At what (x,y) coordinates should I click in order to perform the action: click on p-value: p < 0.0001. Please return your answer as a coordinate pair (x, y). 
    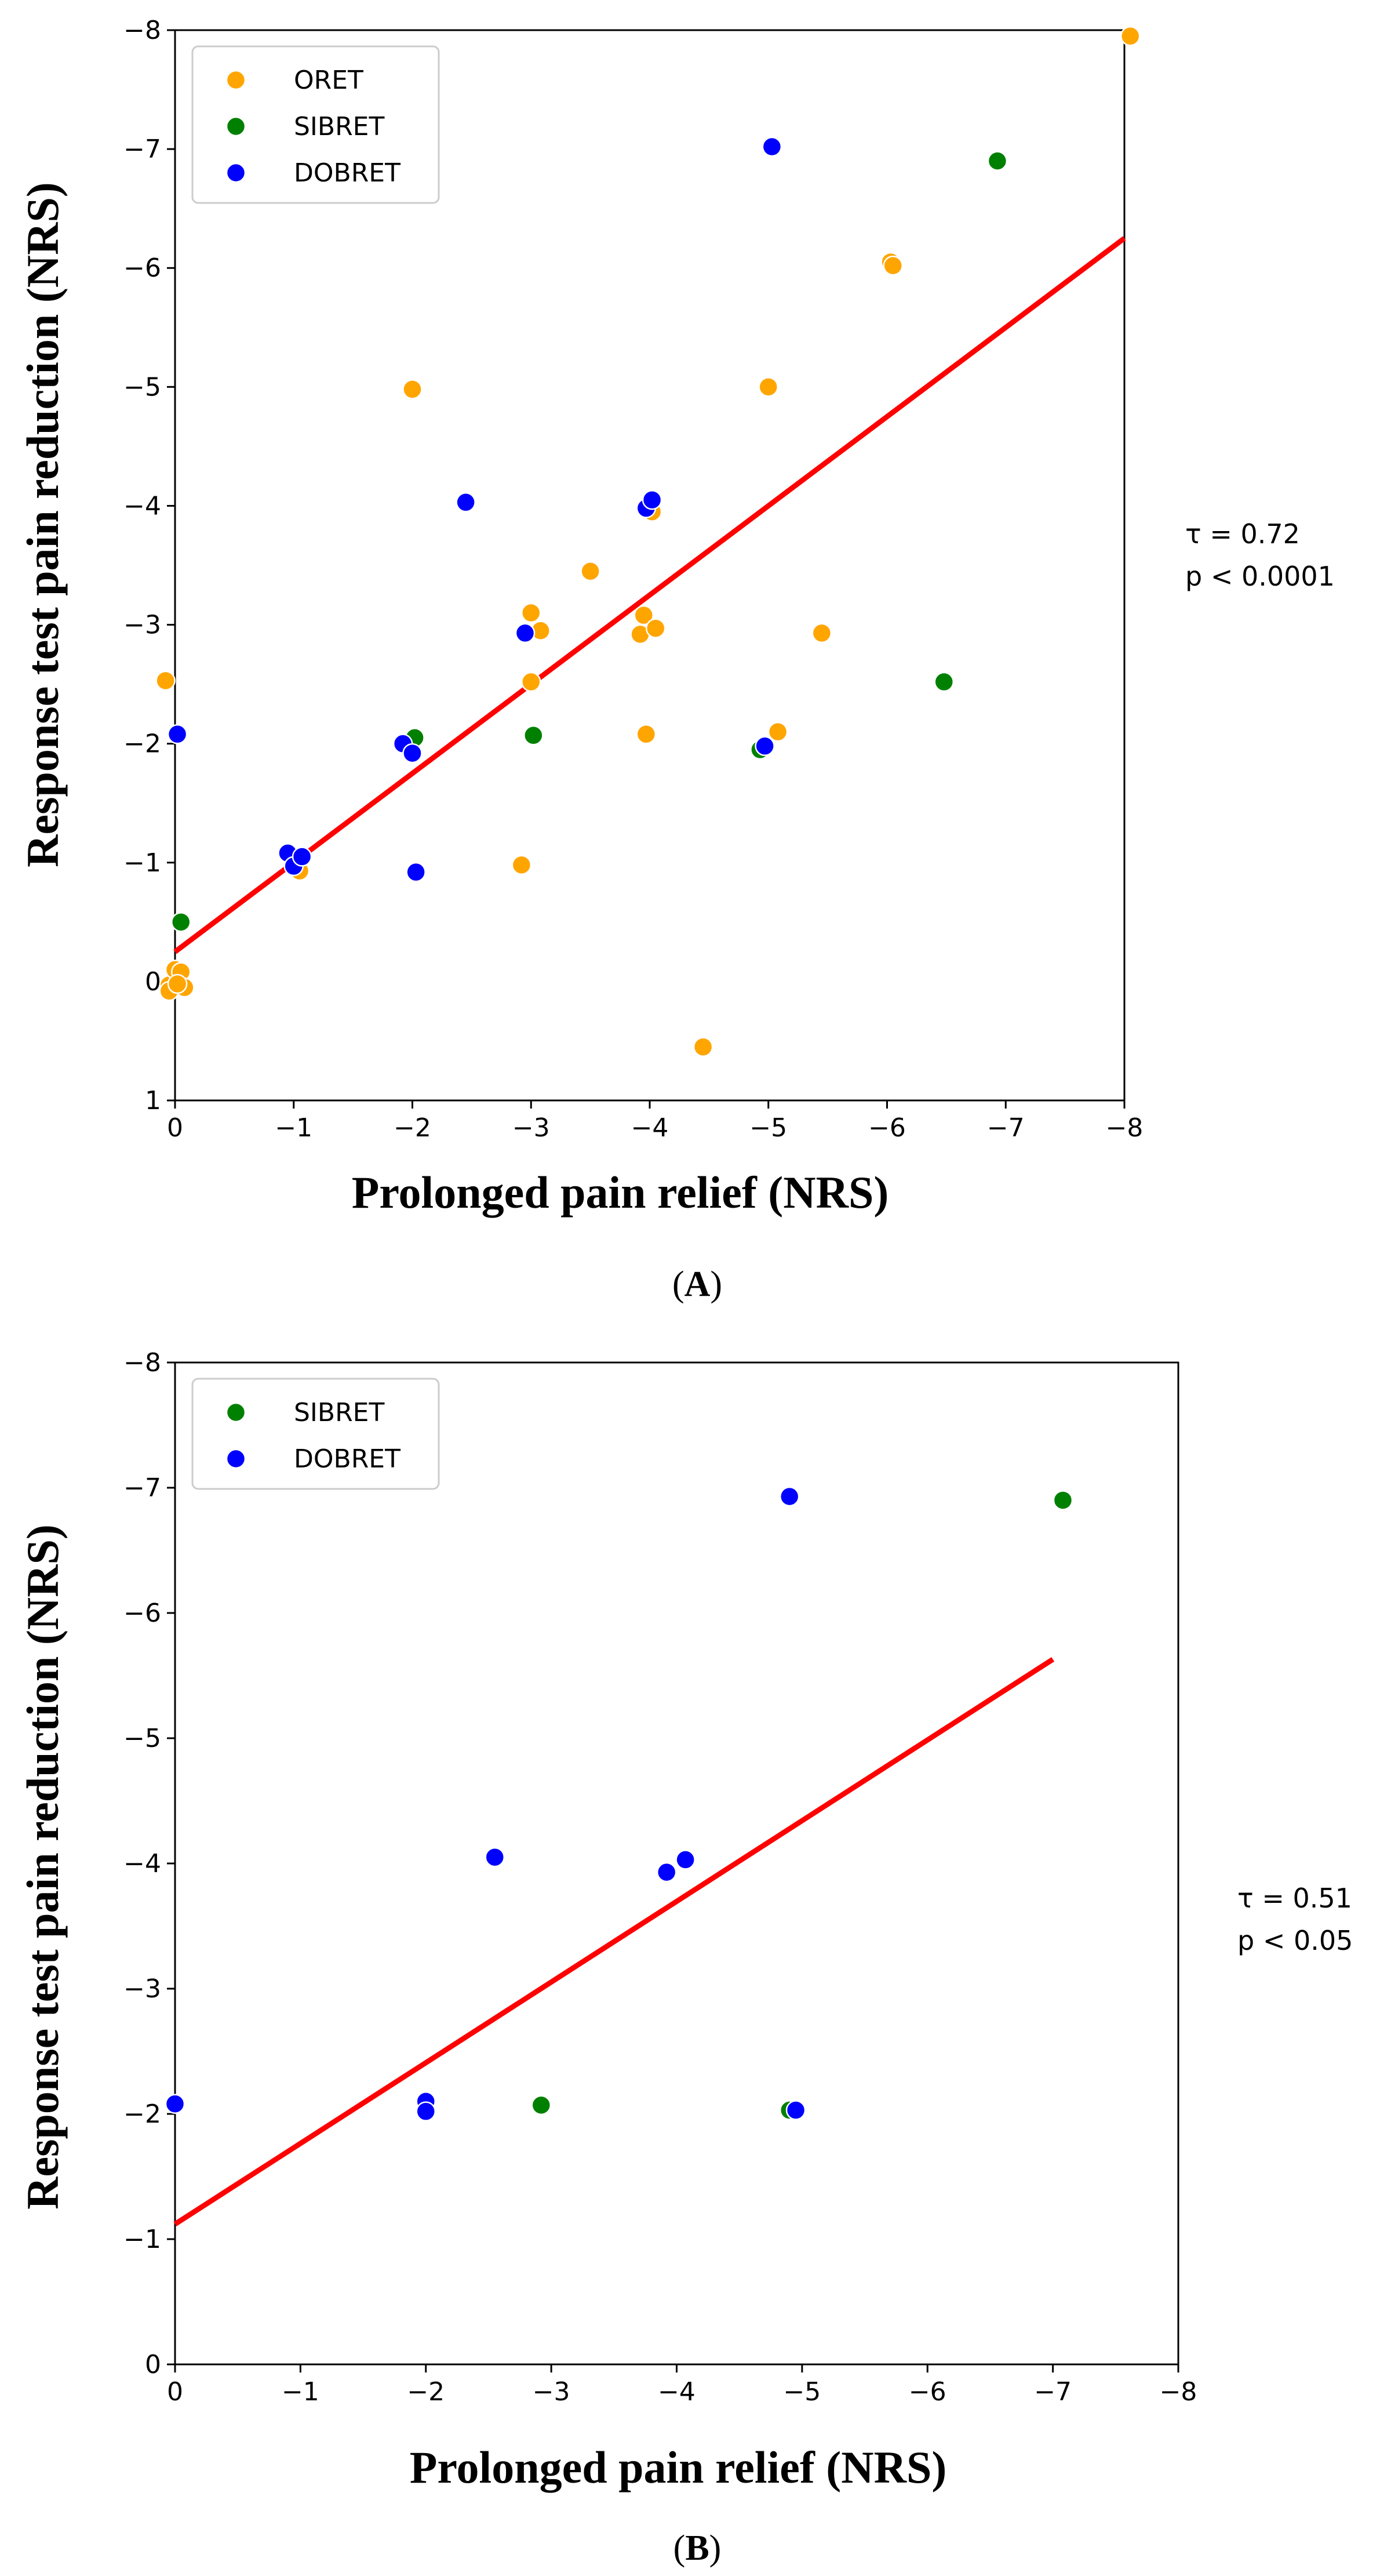
    Looking at the image, I should click on (1260, 576).